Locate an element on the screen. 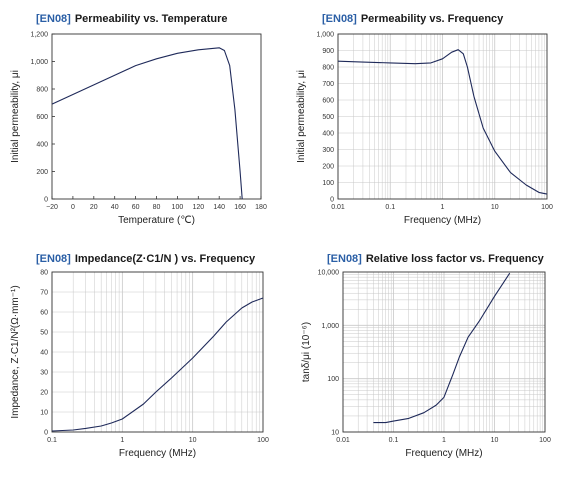 This screenshot has width=567, height=485. y-tick-label: 50 is located at coordinates (44, 333).